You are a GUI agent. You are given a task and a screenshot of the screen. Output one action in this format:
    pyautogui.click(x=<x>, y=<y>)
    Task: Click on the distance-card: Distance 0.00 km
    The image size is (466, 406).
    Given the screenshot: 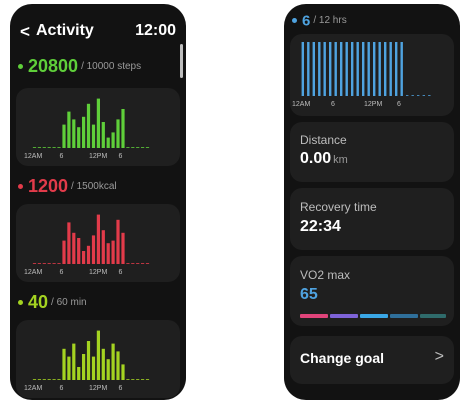 What is the action you would take?
    pyautogui.click(x=372, y=152)
    